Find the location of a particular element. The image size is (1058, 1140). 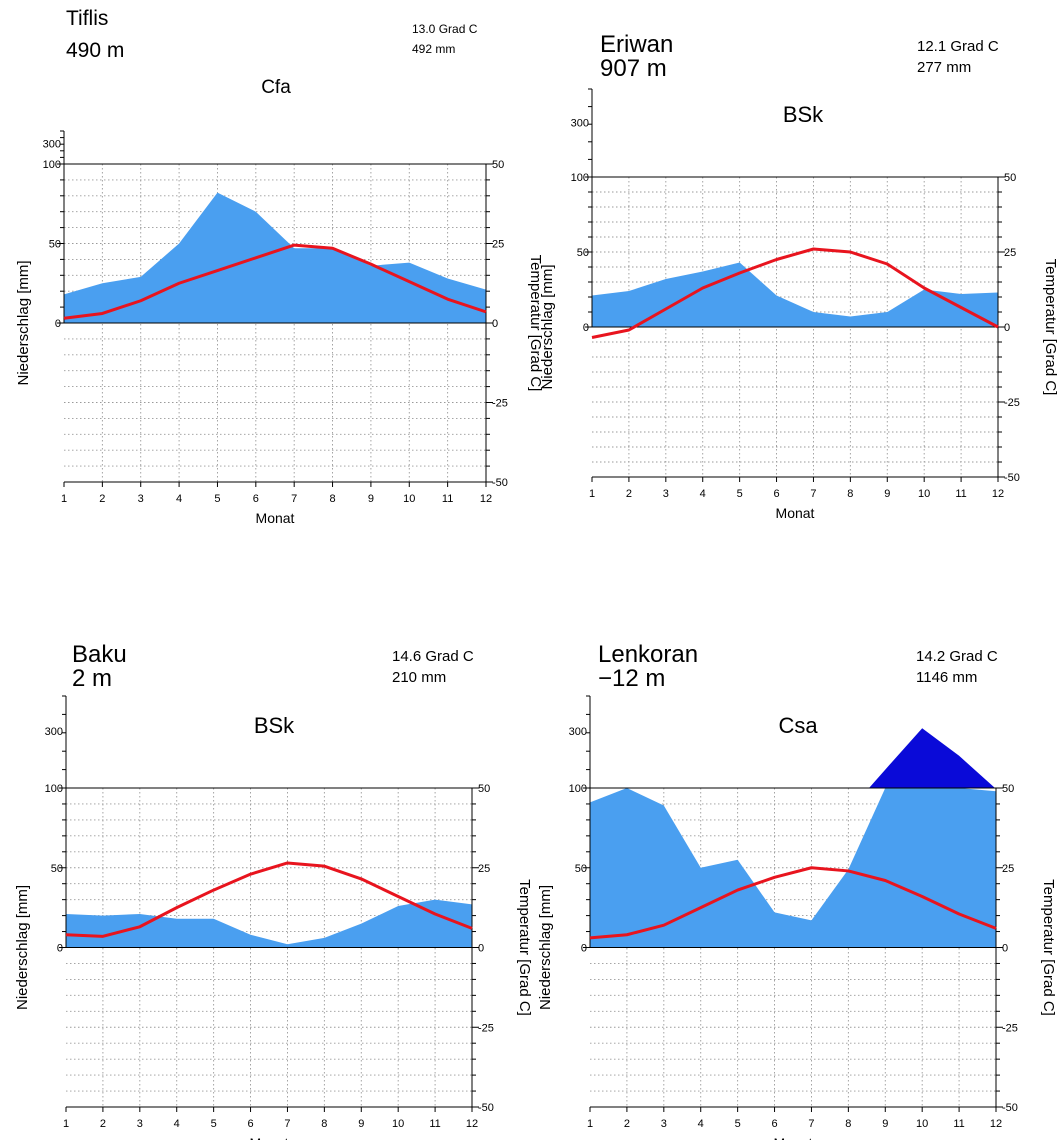

month-tick-label: 10 is located at coordinates (398, 1124).